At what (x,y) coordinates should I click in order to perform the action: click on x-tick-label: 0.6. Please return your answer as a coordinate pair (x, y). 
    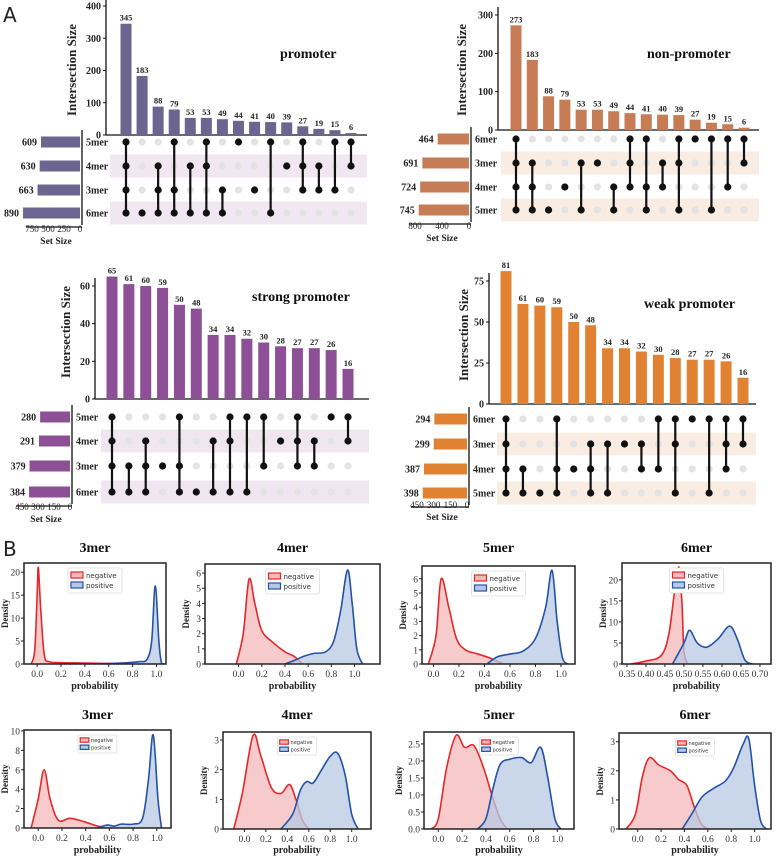
    Looking at the image, I should click on (109, 675).